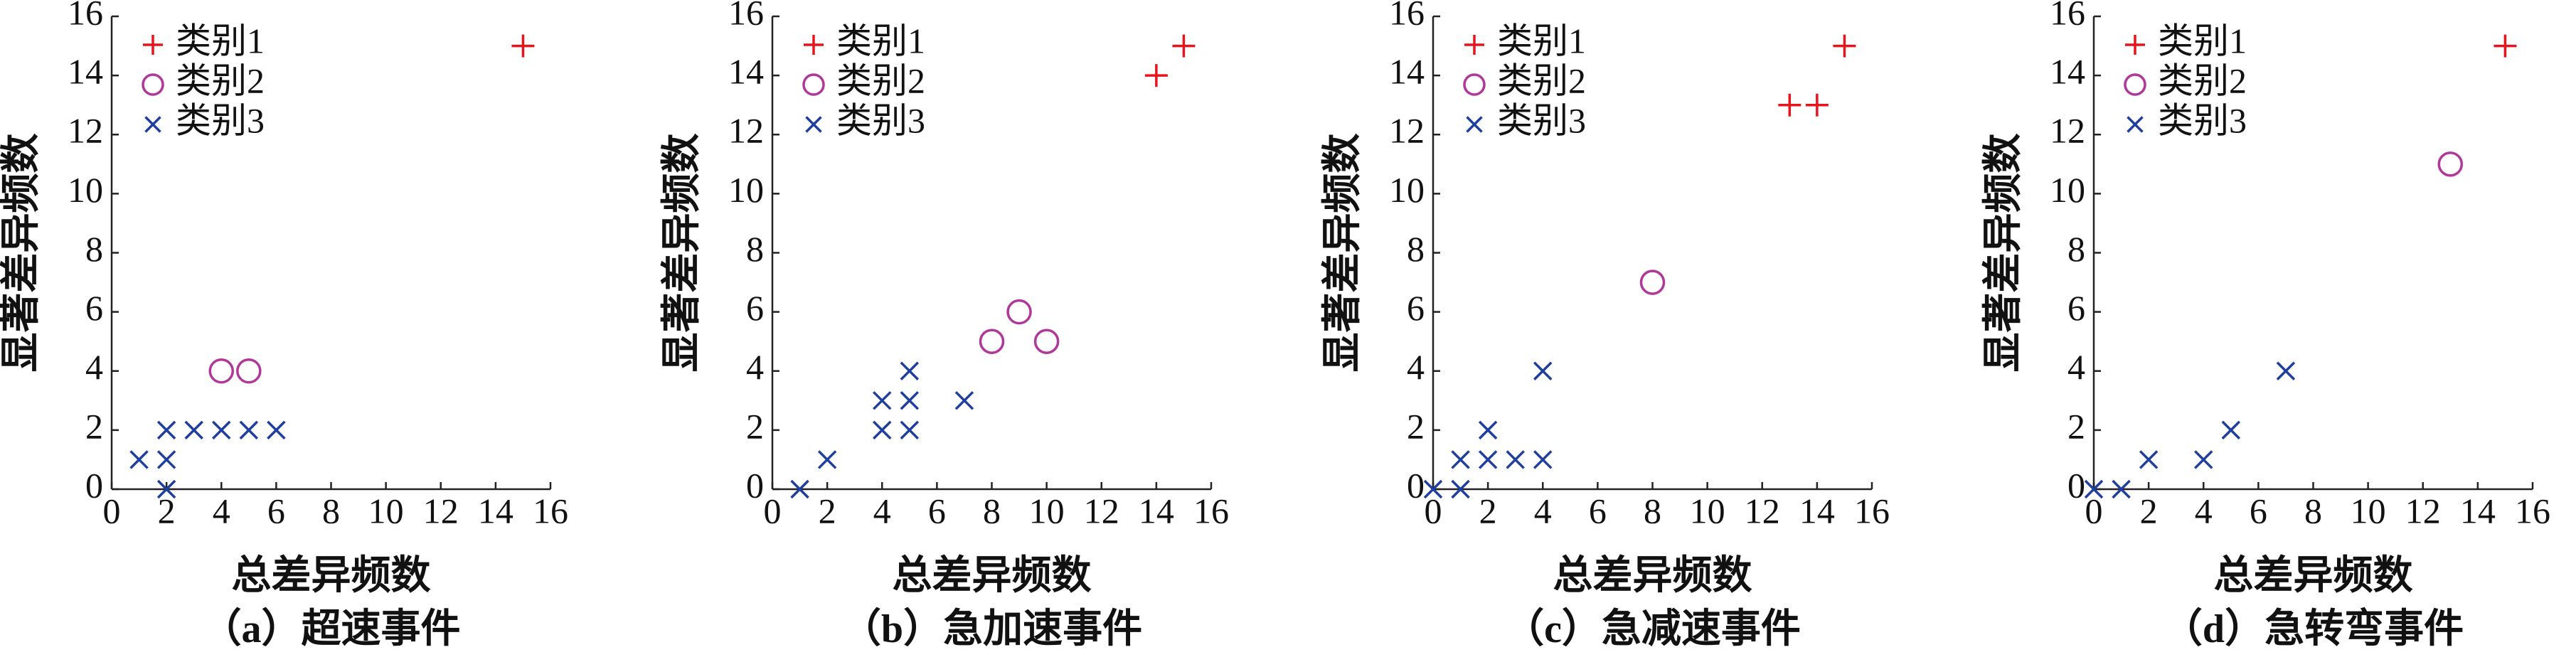  What do you see at coordinates (2313, 510) in the screenshot?
I see `x-tick-label: 8` at bounding box center [2313, 510].